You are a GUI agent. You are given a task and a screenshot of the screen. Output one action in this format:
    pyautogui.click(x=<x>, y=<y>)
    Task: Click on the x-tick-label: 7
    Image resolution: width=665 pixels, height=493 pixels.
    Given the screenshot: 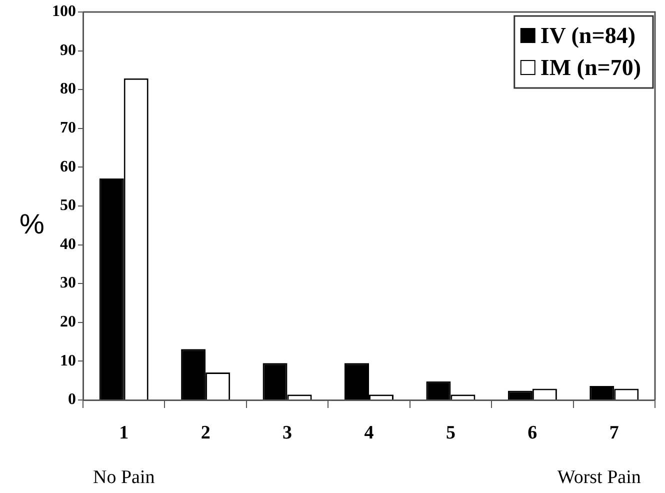 What is the action you would take?
    pyautogui.click(x=614, y=433)
    